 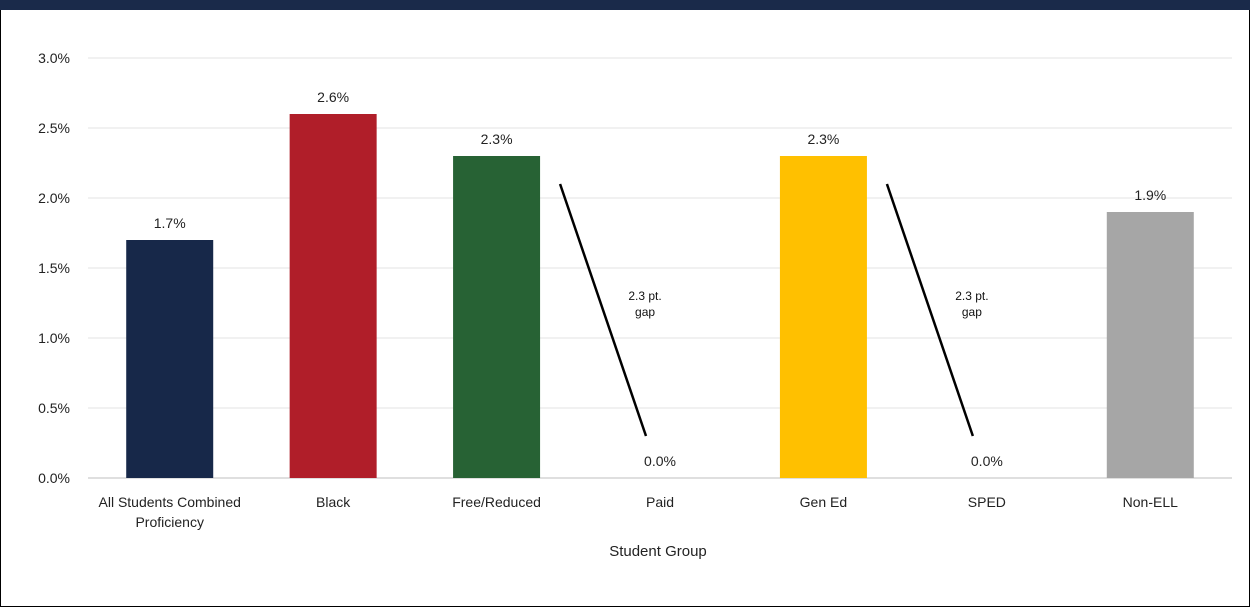 I want to click on x-axis-title: Student Group, so click(x=658, y=551).